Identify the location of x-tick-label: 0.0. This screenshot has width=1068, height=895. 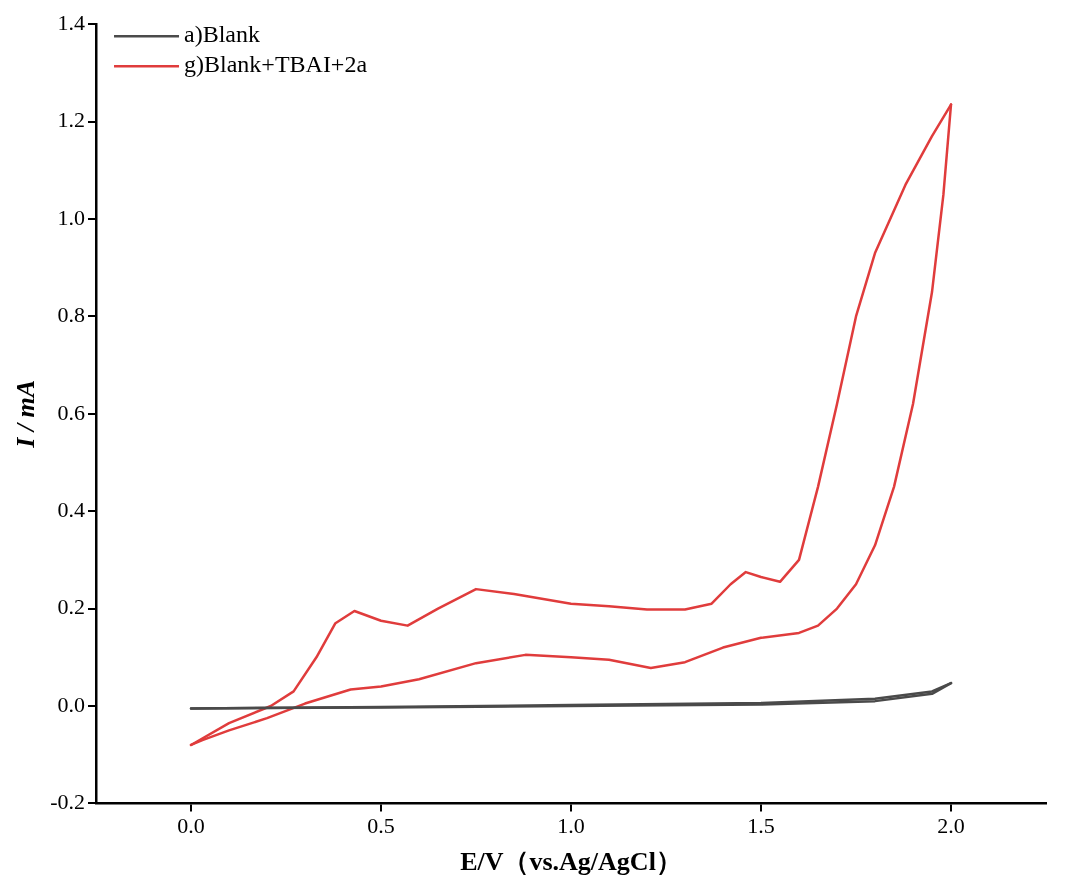
(191, 826).